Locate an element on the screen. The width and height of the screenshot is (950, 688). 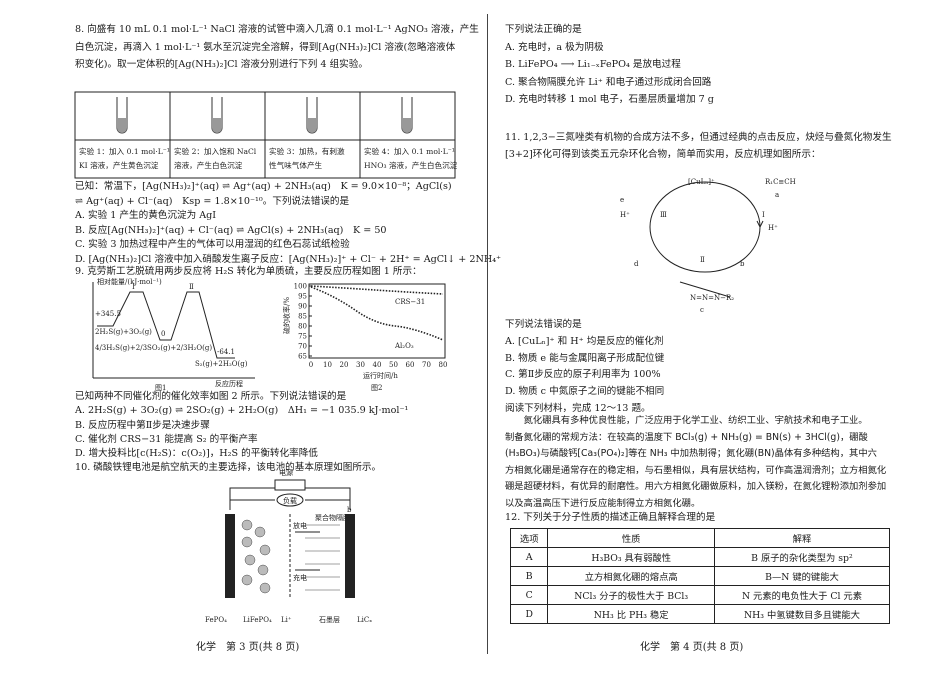
text-line: B. LiFePO₄ ⟶ Li₁₋ₓFePO₄ 是放电过程 is located at coordinates (593, 64).